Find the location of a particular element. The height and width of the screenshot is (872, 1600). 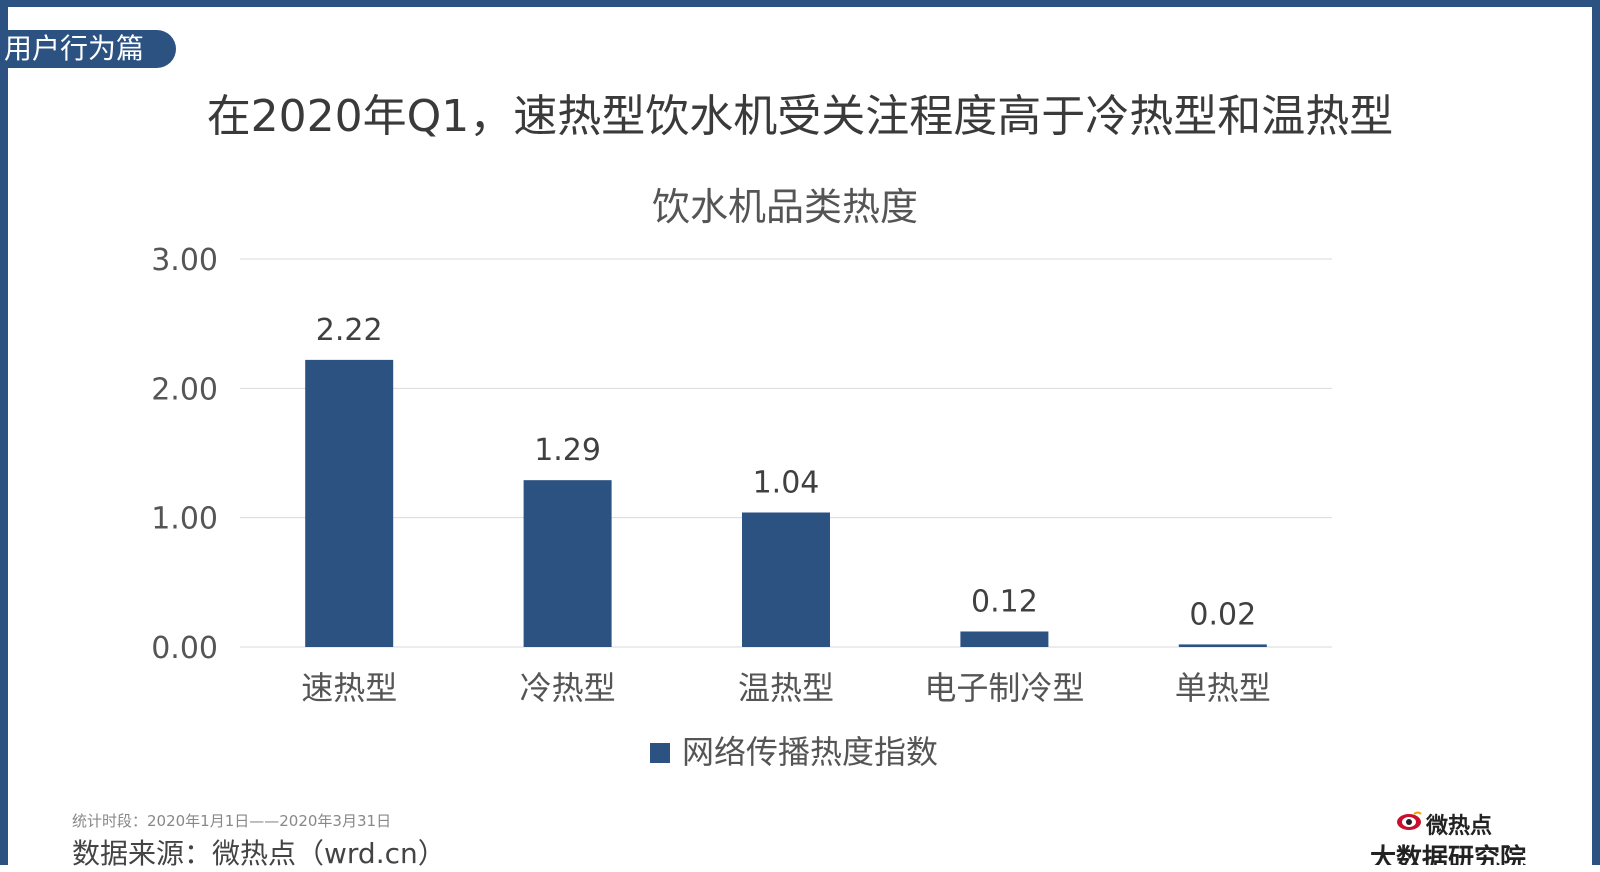

data-label: 2.22 is located at coordinates (349, 330).